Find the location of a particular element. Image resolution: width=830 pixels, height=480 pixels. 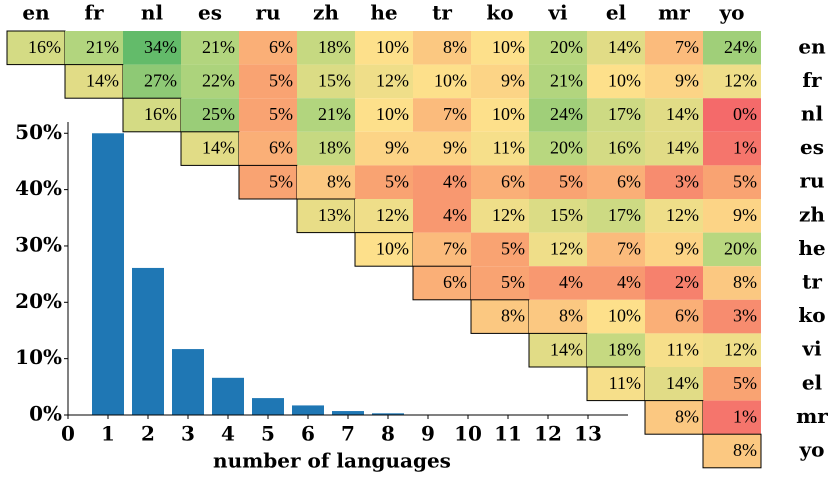

cell-label: 25% is located at coordinates (218, 114).